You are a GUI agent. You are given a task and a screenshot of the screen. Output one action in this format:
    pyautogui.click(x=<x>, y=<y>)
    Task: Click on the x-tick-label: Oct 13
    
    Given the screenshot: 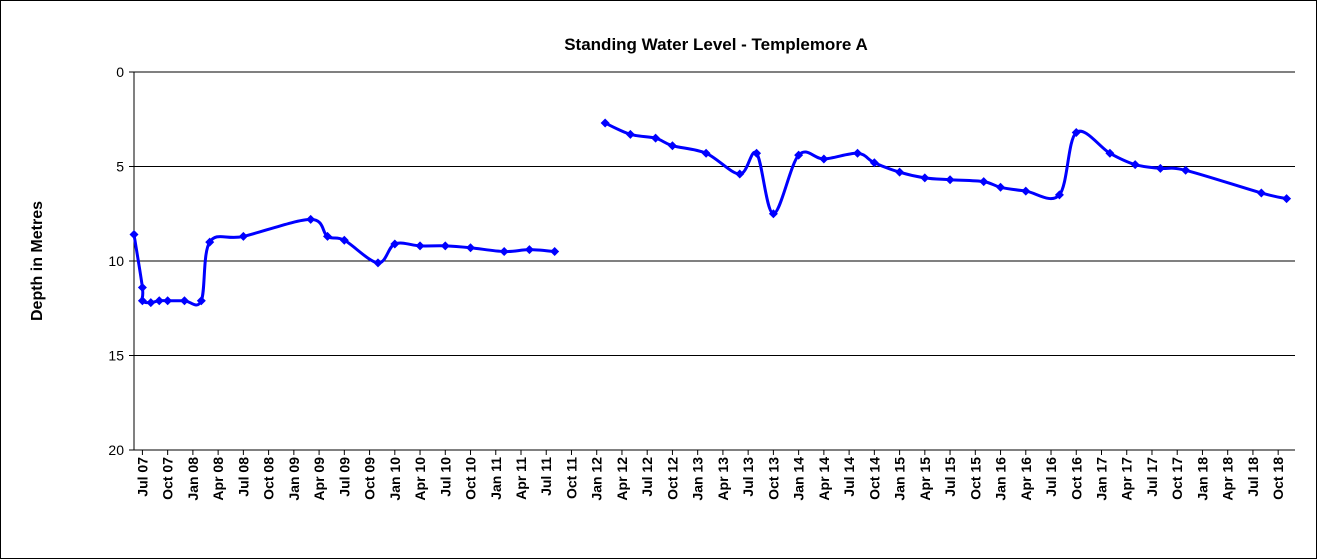 What is the action you would take?
    pyautogui.click(x=773, y=478)
    